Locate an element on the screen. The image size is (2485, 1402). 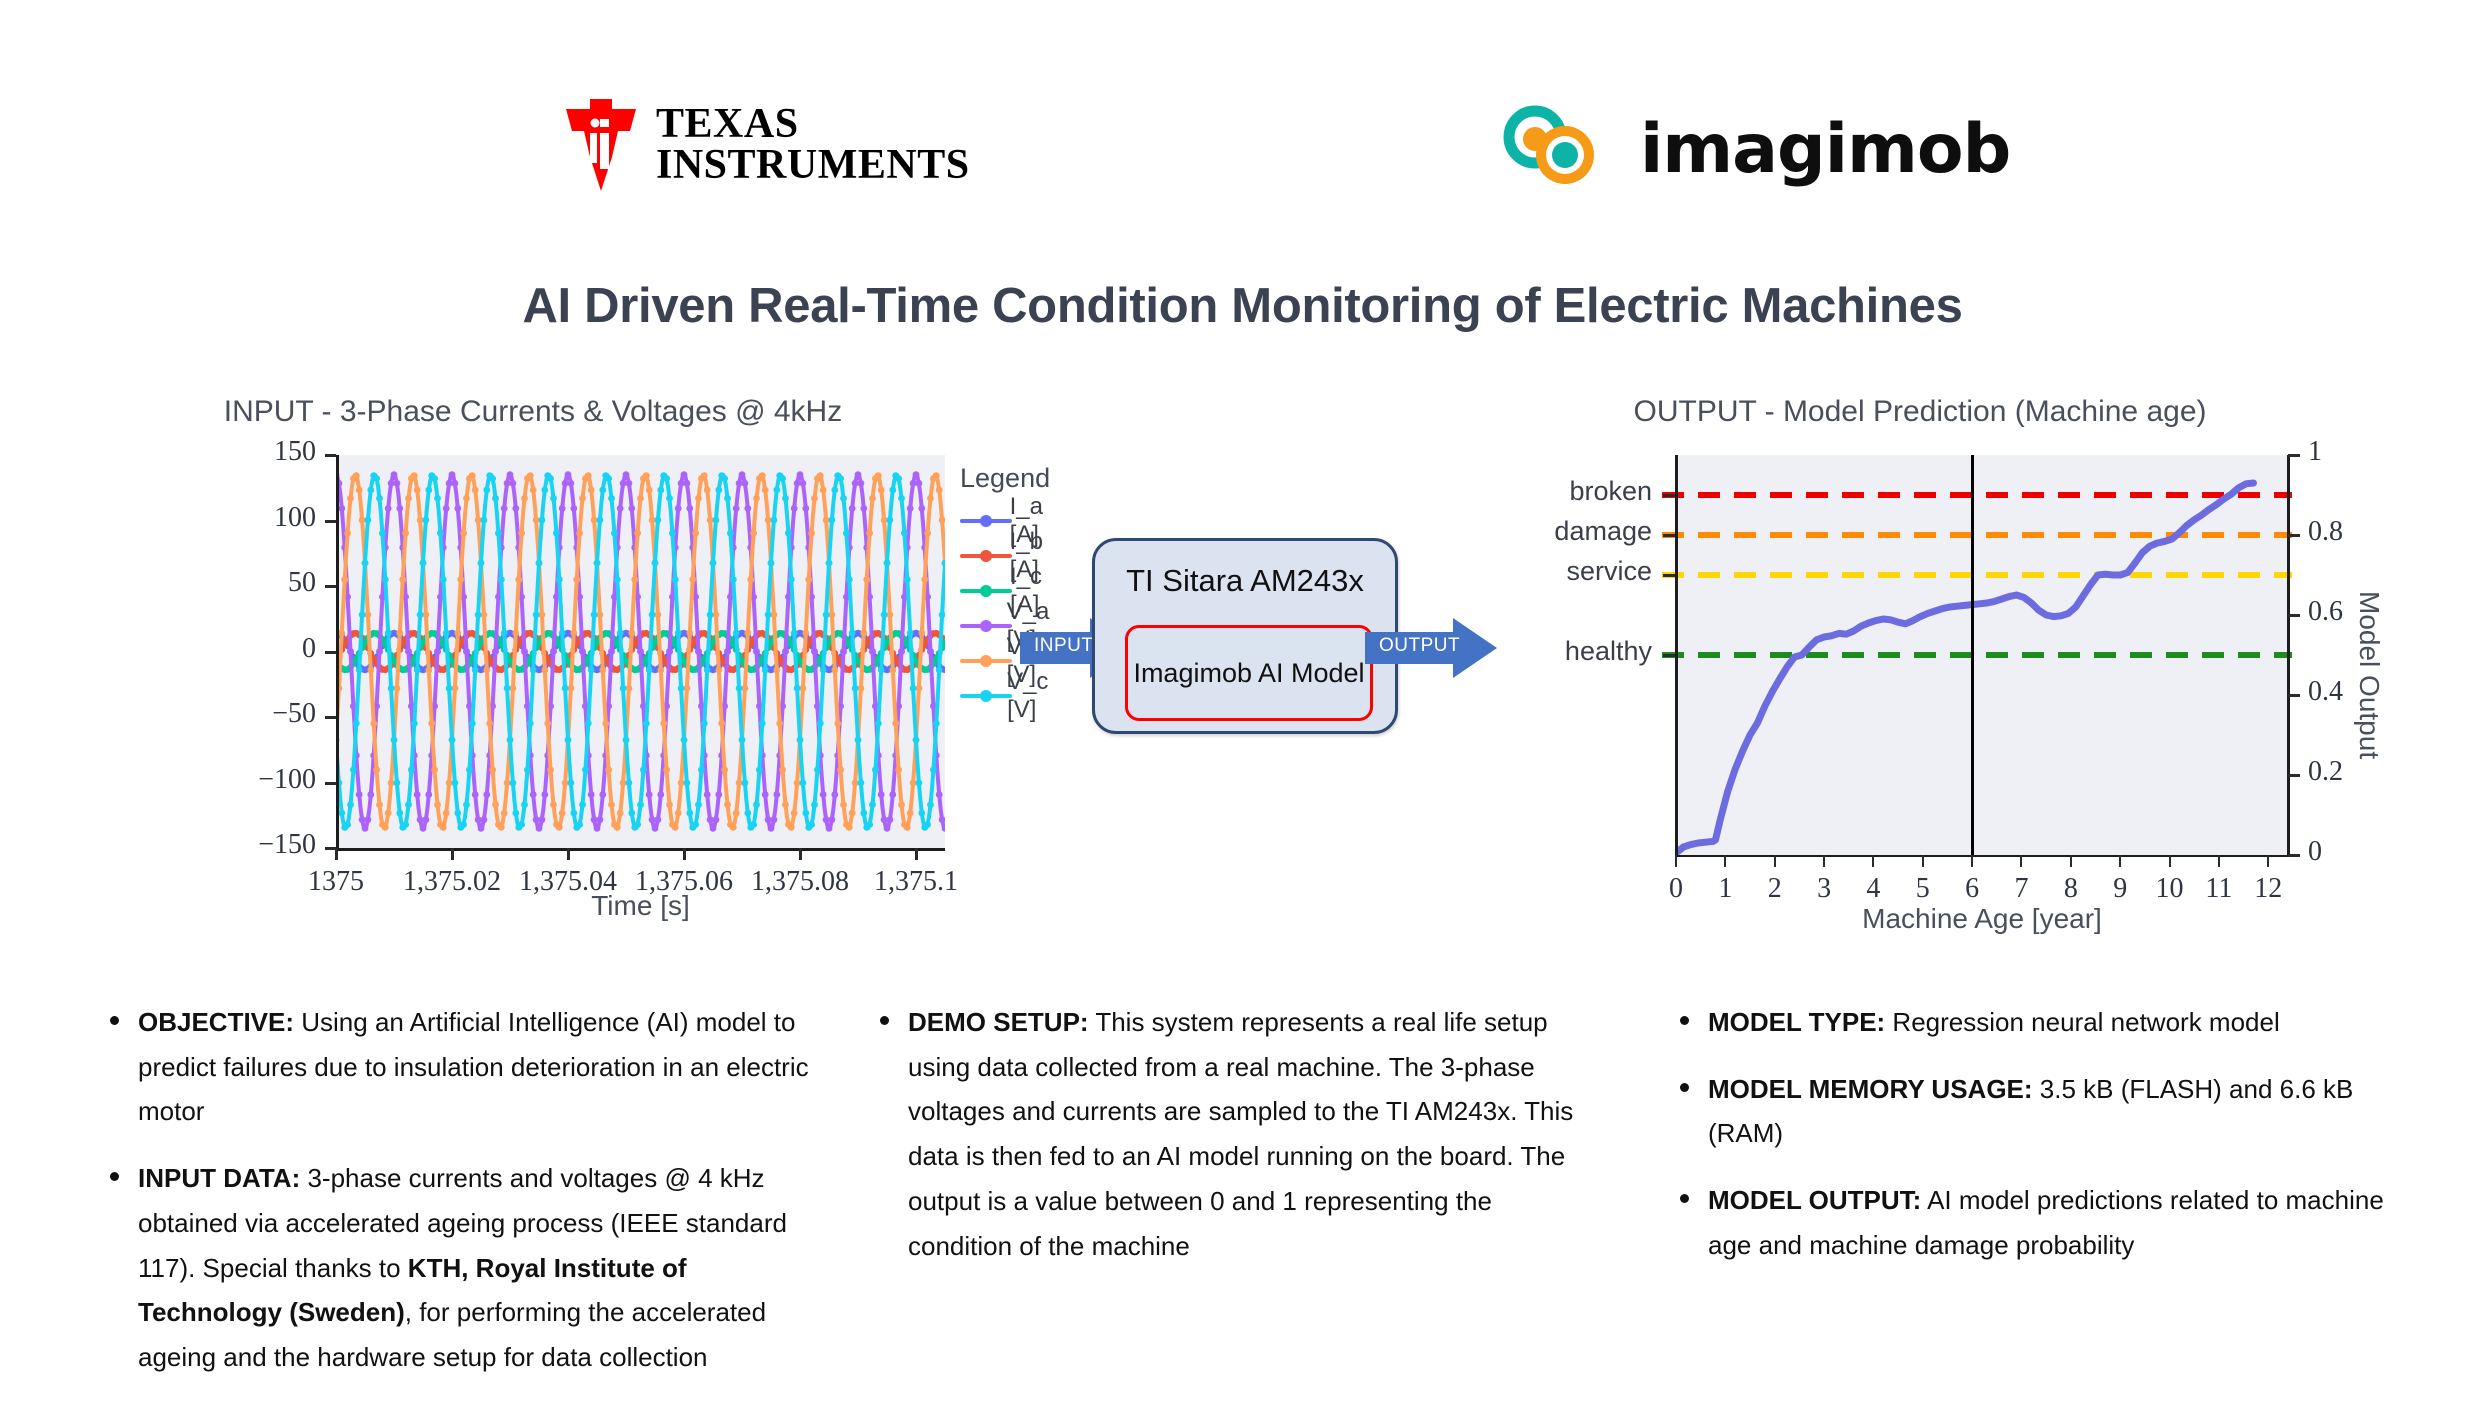
bullet-body: 3.5 kB (FLASH) and 6.6 kB (RAM) is located at coordinates (2031, 1111).